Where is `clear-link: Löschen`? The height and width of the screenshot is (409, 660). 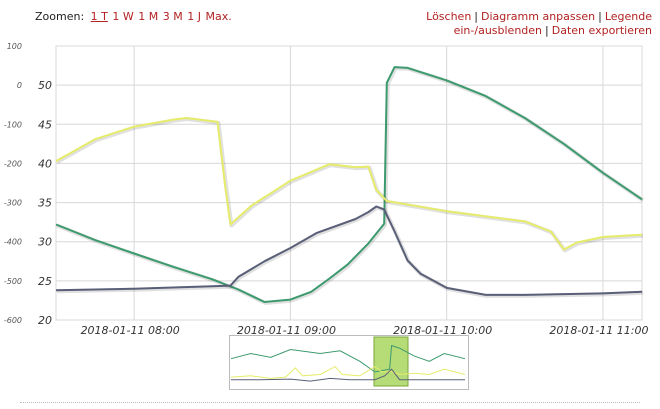 clear-link: Löschen is located at coordinates (449, 16).